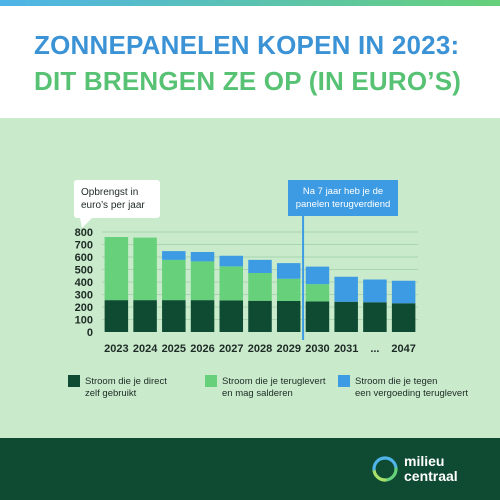  What do you see at coordinates (343, 198) in the screenshot?
I see `payback-callout-box` at bounding box center [343, 198].